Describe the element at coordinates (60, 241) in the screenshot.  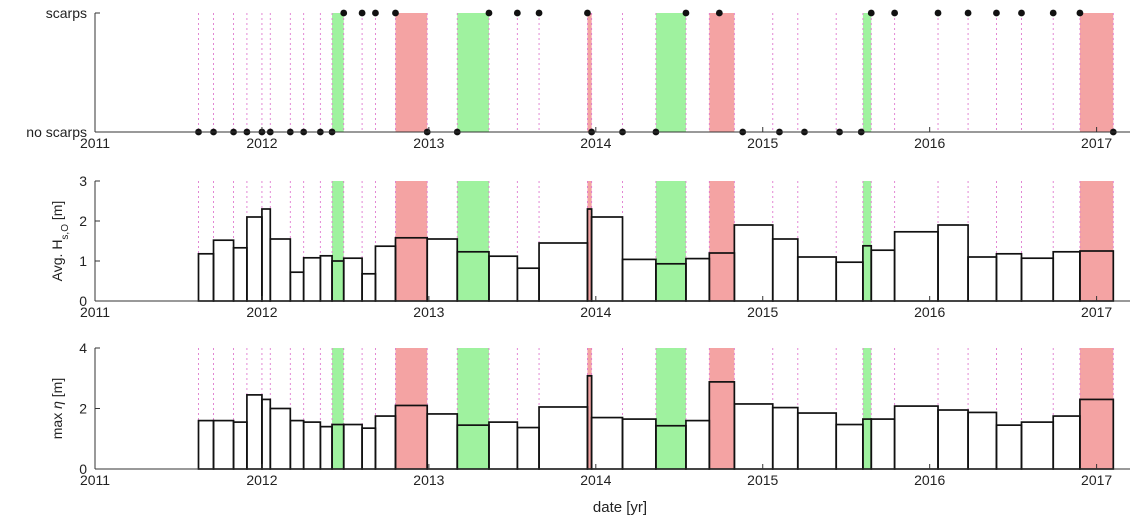
I see `y-axis-label: Avg. Hs,O [m]` at that location.